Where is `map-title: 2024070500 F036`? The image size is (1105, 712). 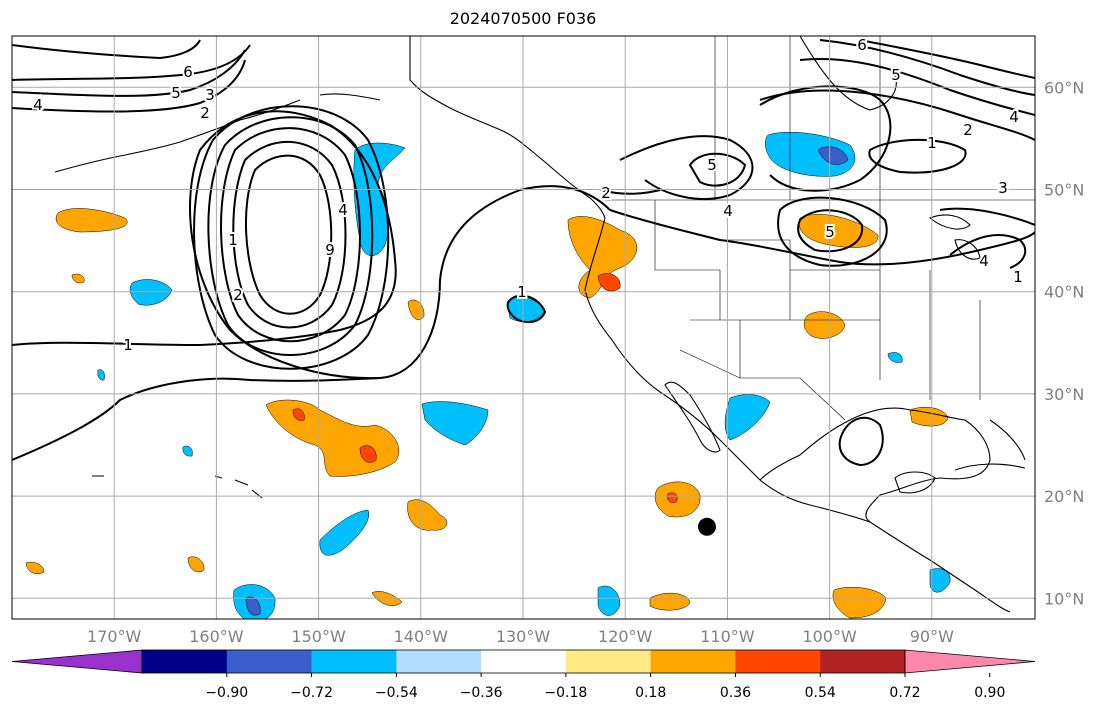 map-title: 2024070500 F036 is located at coordinates (523, 18).